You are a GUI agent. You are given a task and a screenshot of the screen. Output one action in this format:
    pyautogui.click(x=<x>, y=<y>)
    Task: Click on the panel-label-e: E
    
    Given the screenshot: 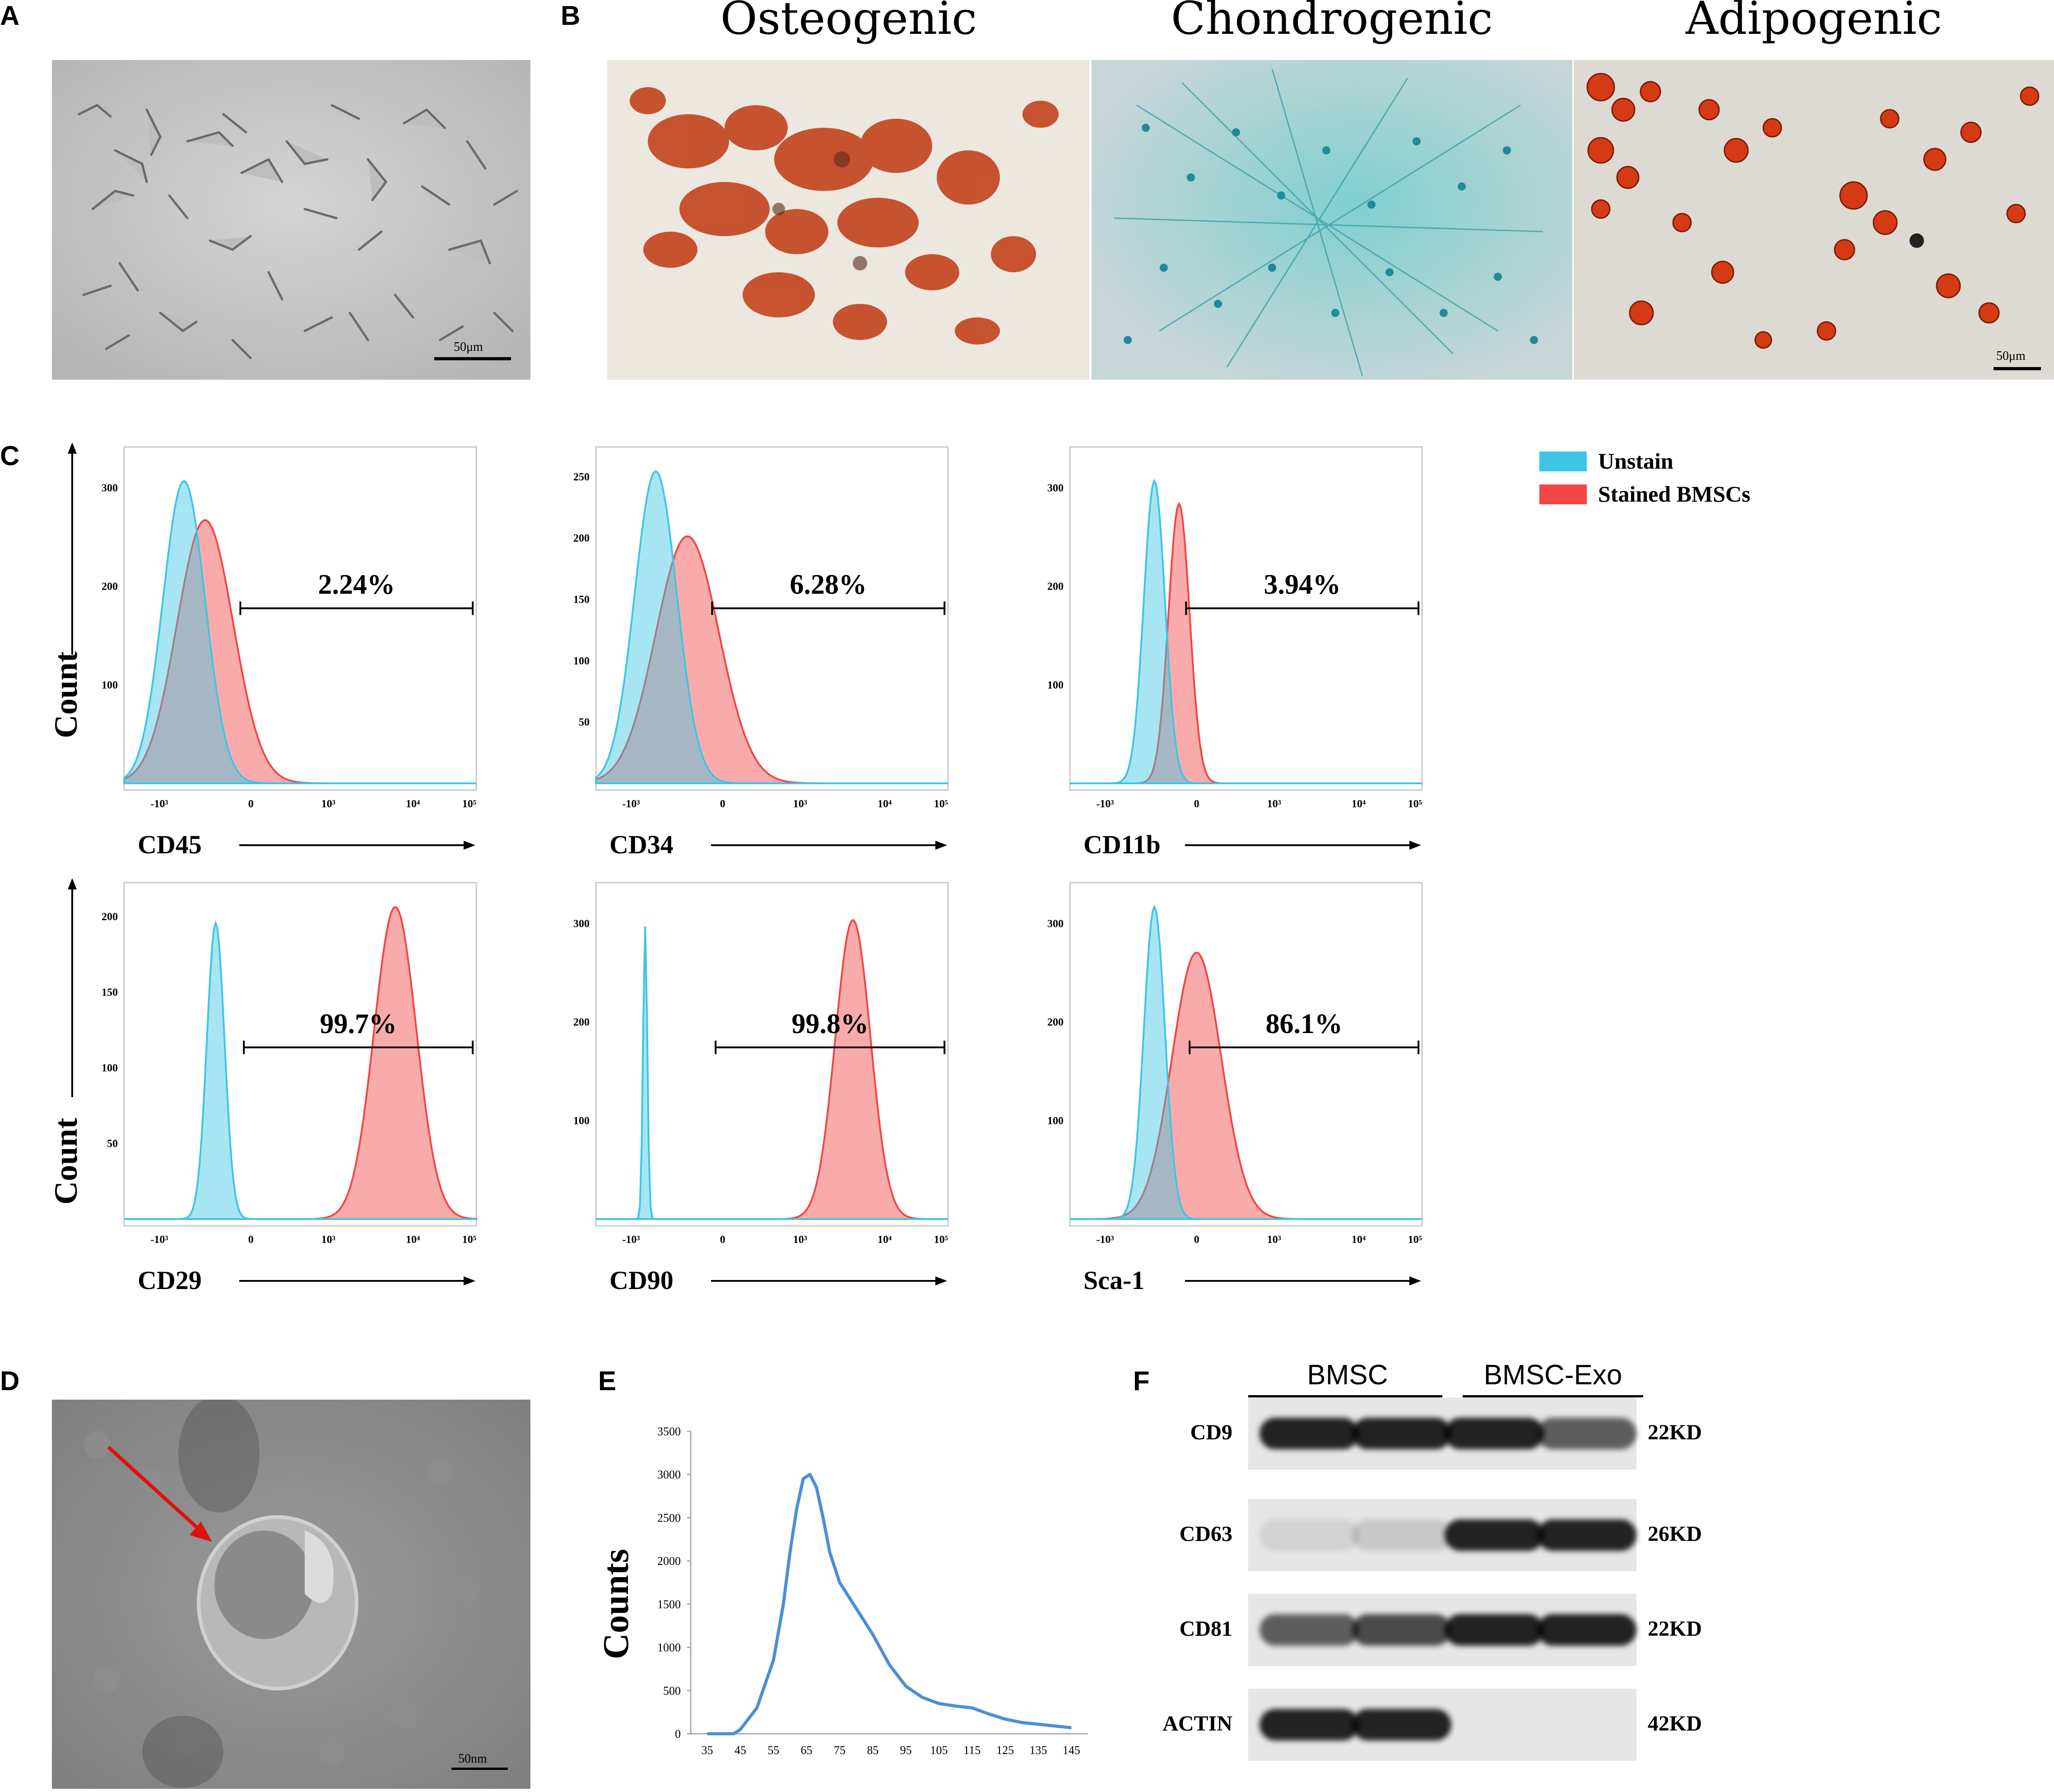 What is the action you would take?
    pyautogui.click(x=607, y=1381)
    